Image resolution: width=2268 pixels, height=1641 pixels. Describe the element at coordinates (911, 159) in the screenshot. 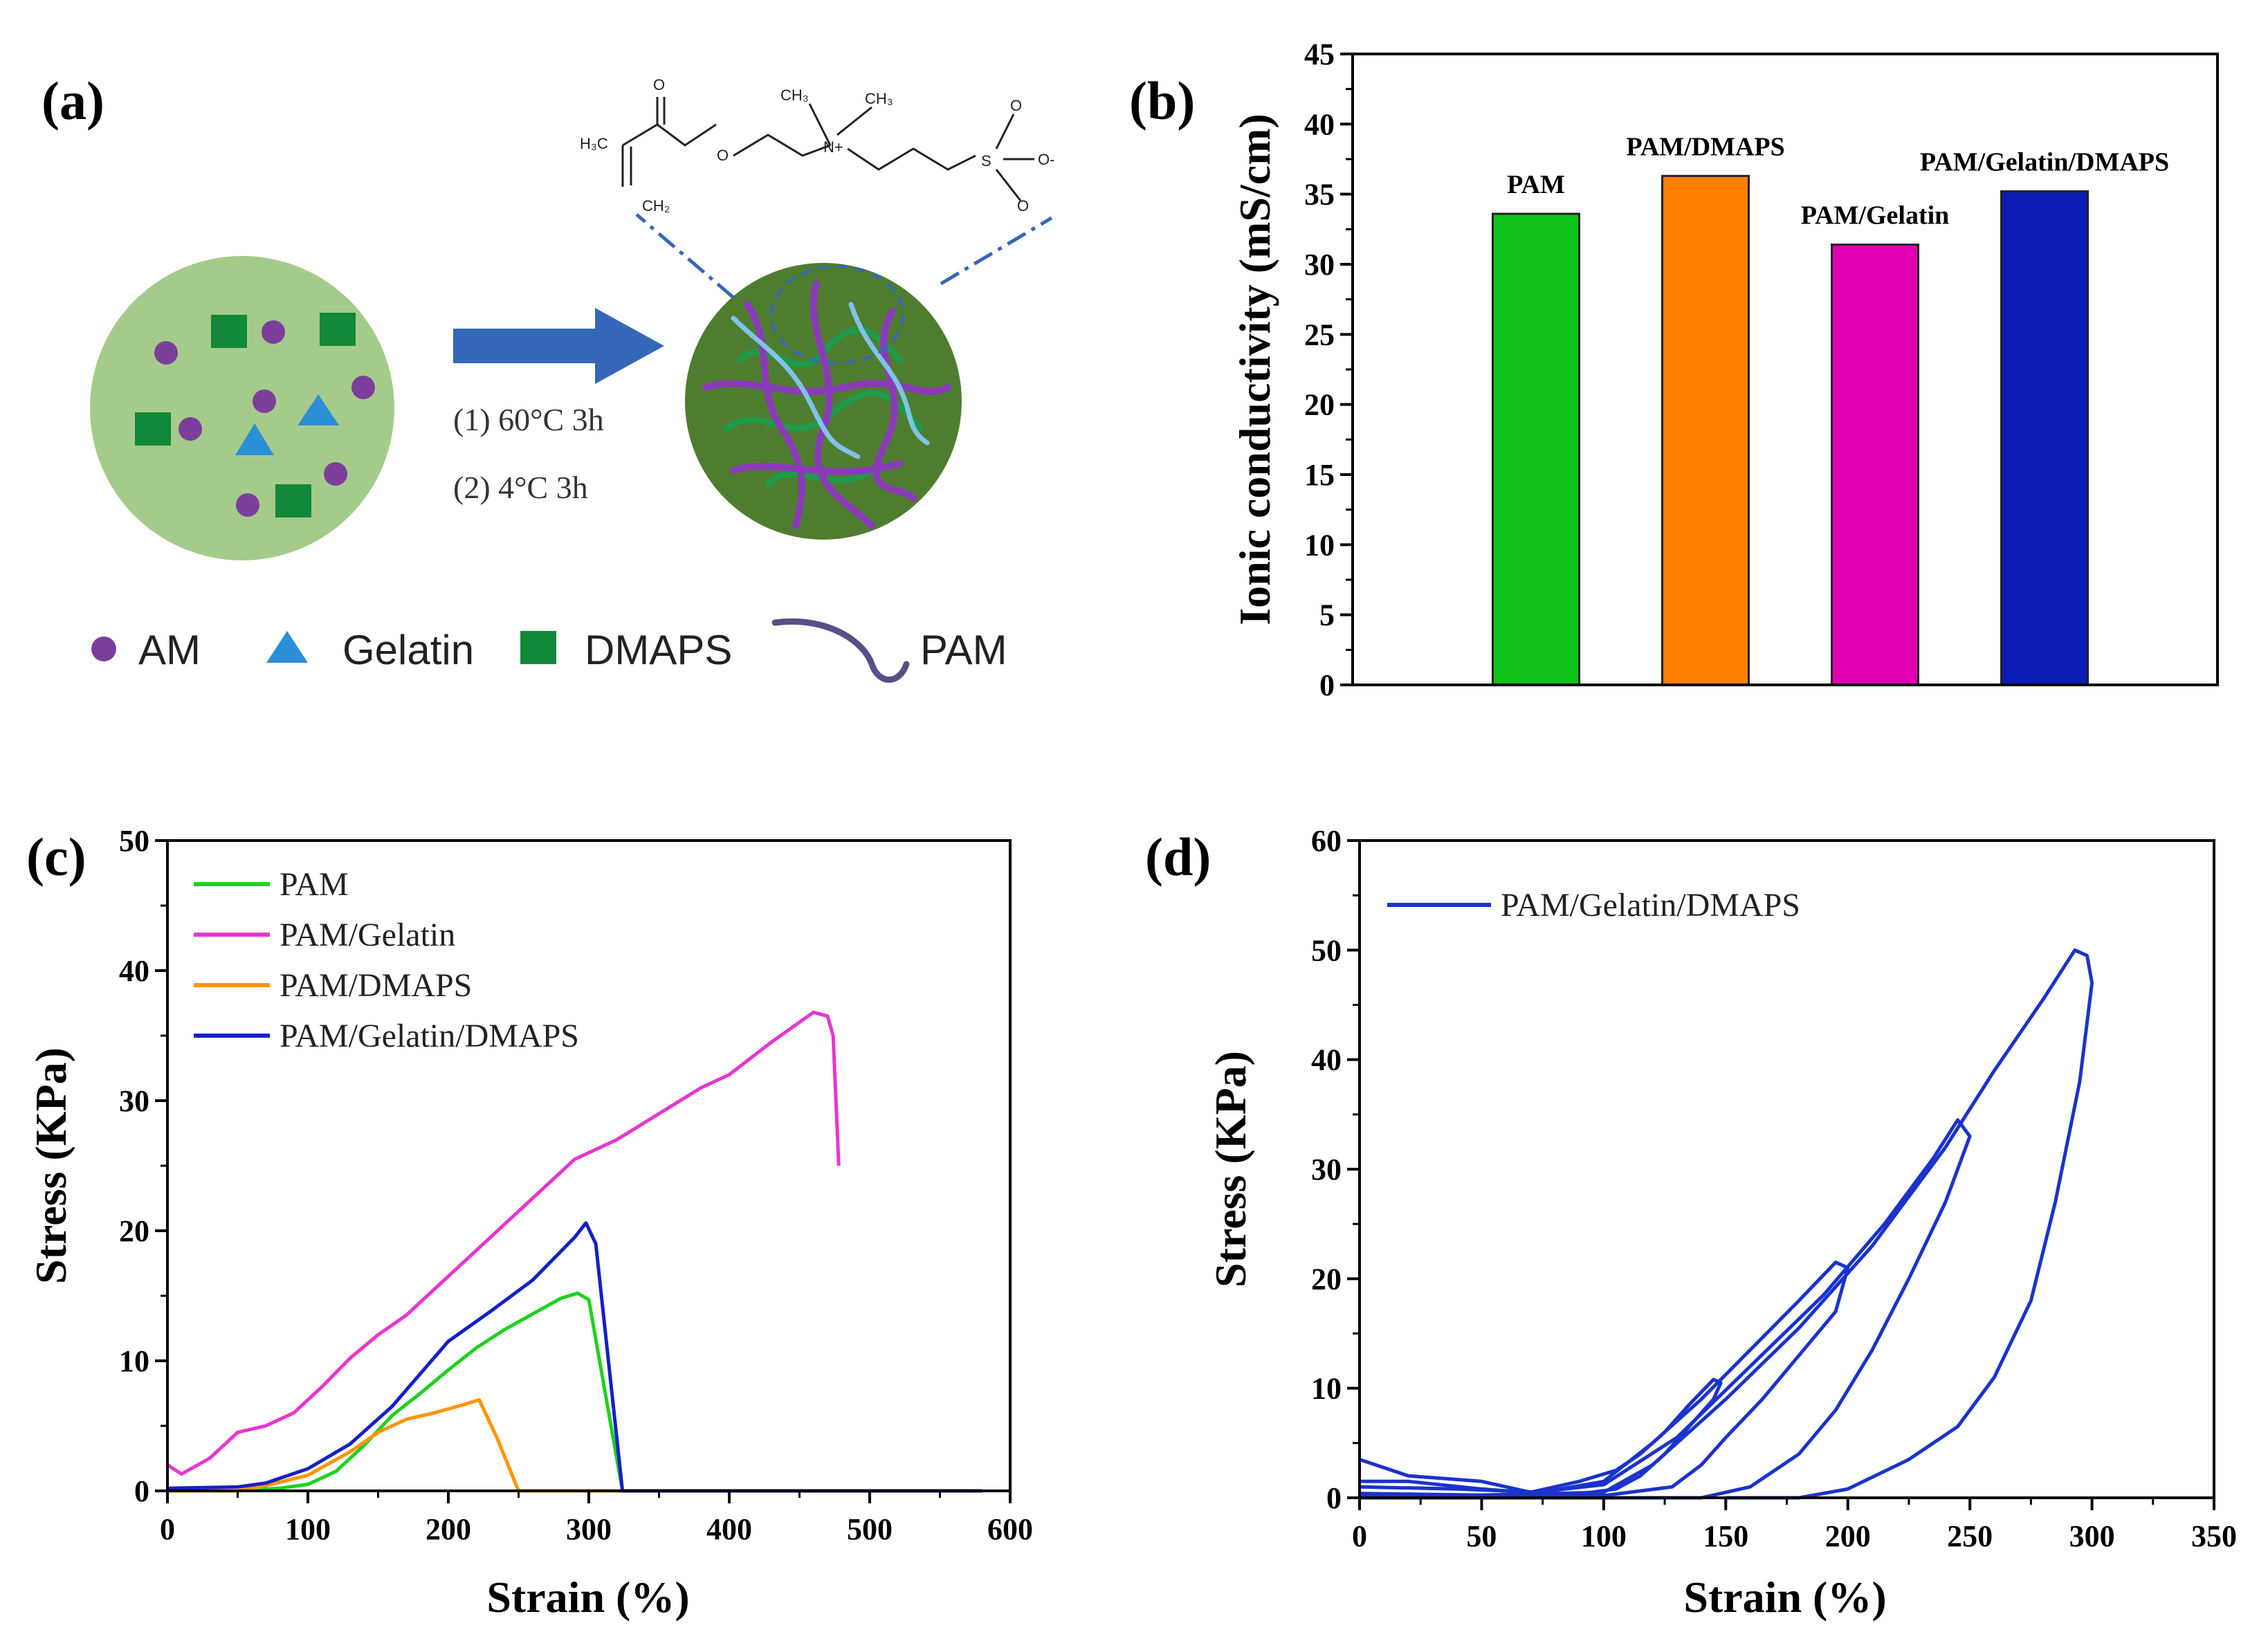

I see `propyl-chain` at that location.